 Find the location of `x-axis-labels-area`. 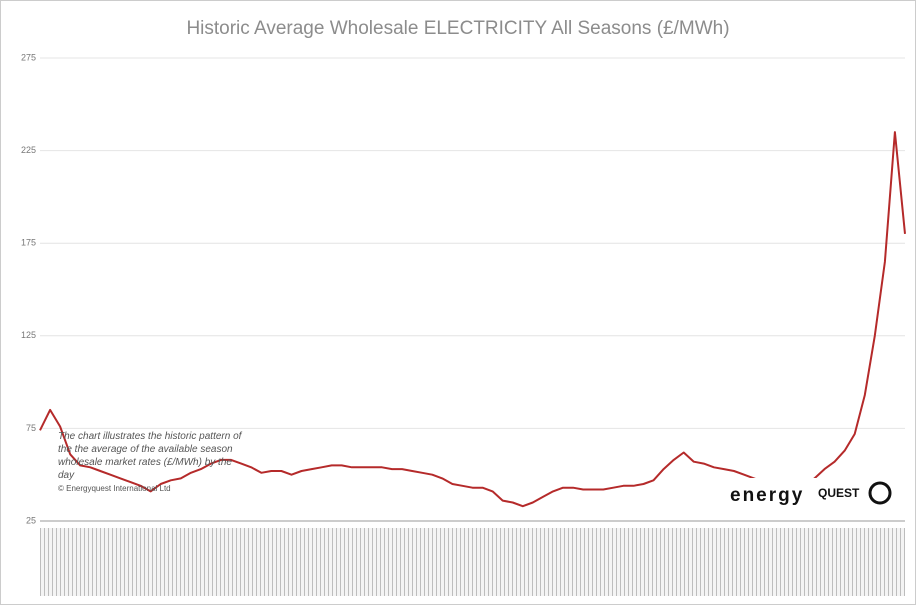

x-axis-labels-area is located at coordinates (472, 562).